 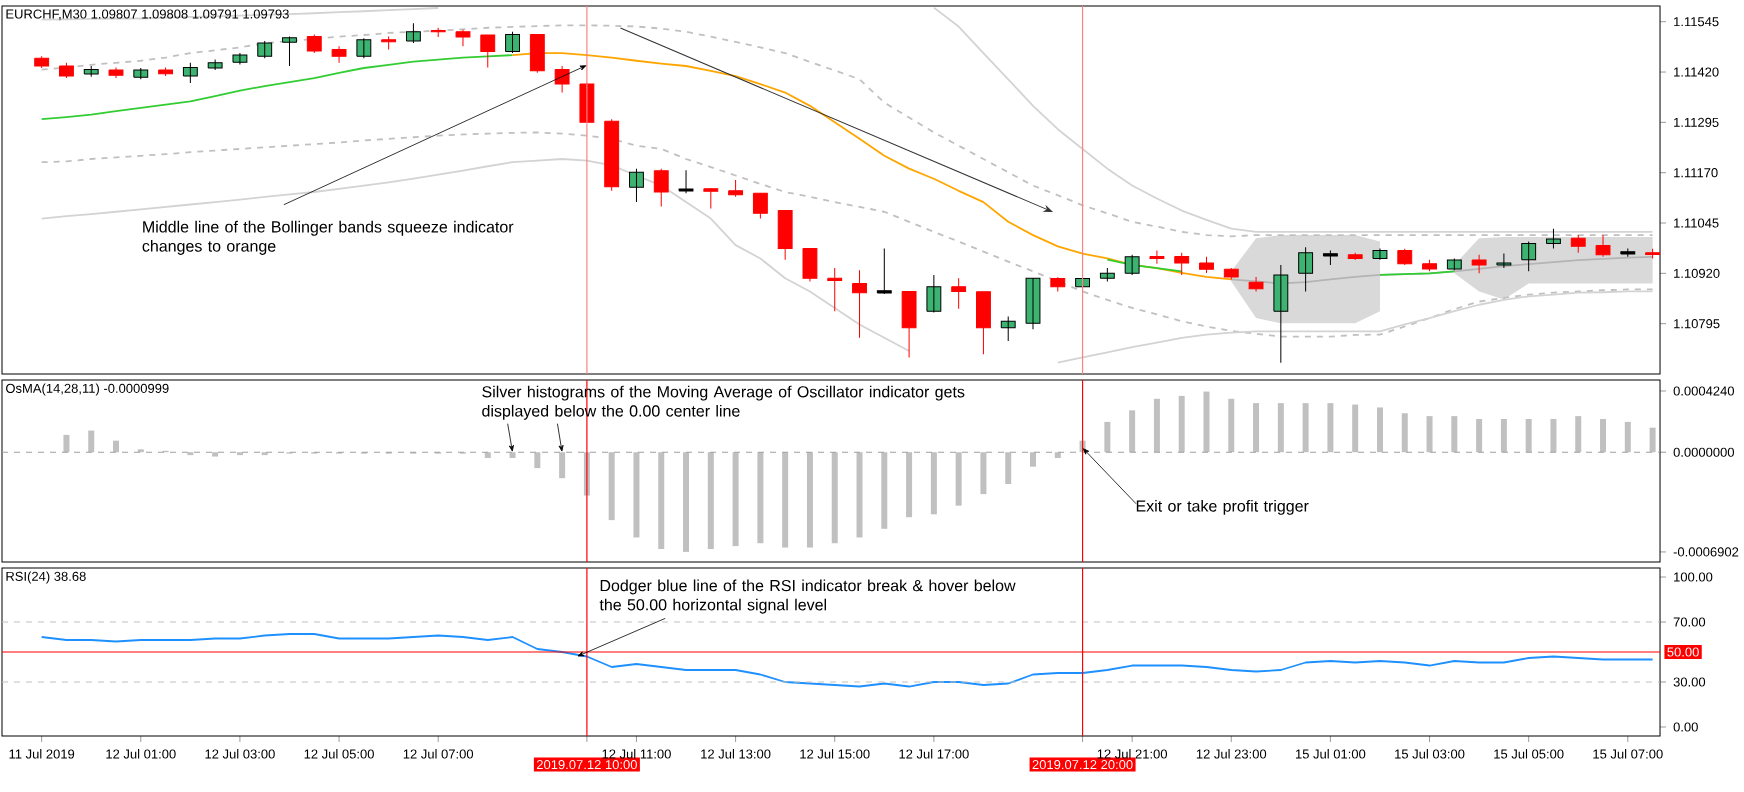 I want to click on annotation: Dodger blue line of the RSI indicator break & hover below the 50.00 horizontal signal level, so click(x=807, y=596).